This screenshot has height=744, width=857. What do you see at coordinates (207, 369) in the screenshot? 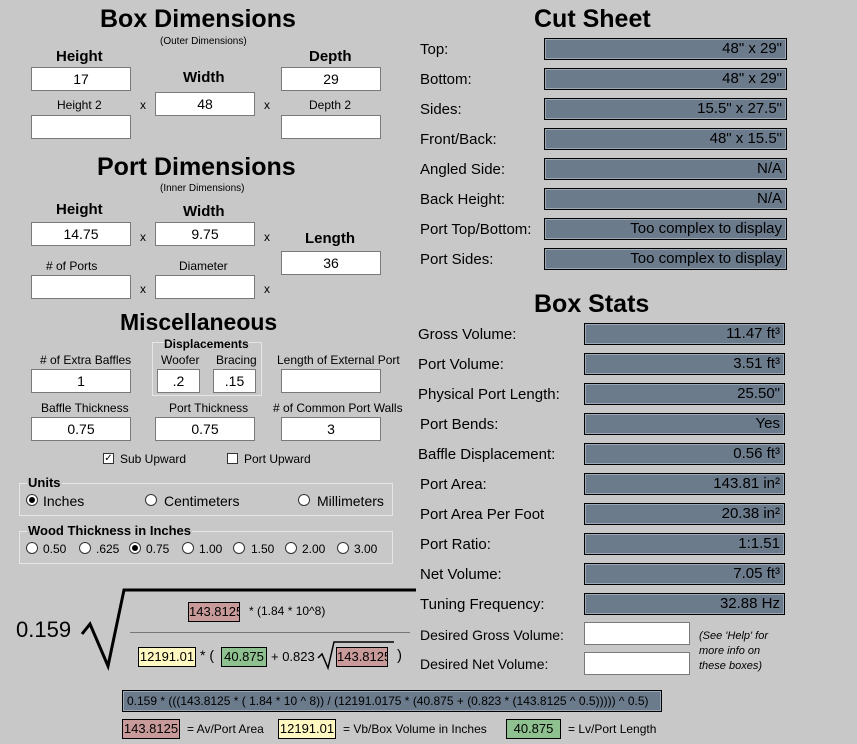
I see `displacements-group` at bounding box center [207, 369].